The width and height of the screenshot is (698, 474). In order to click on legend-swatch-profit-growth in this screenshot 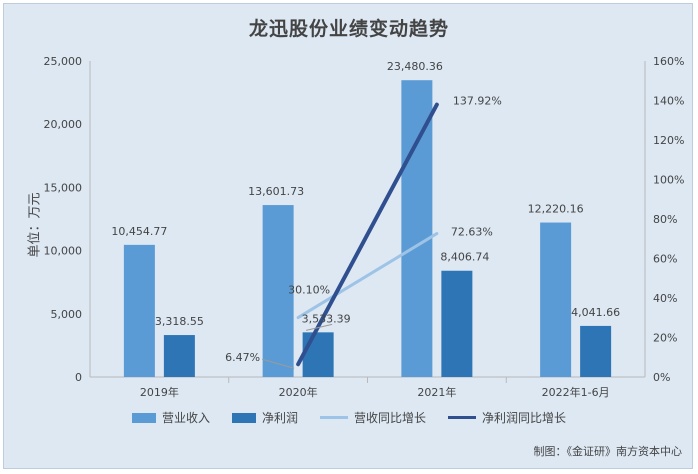, I will do `click(462, 417)`.